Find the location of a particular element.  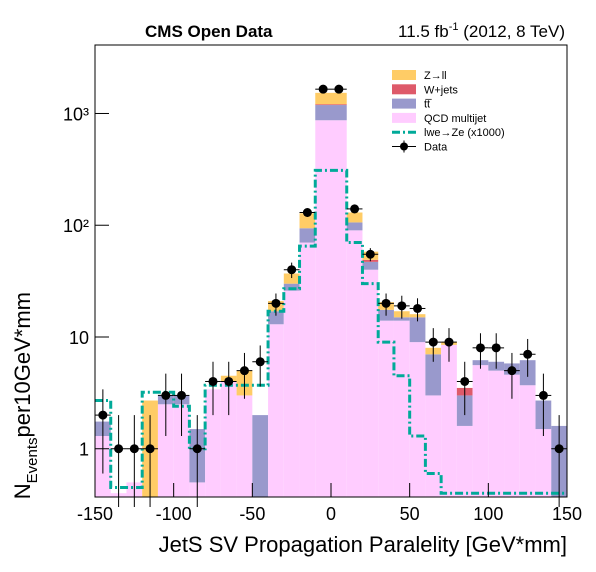

x-tick-label: 50 is located at coordinates (410, 514).